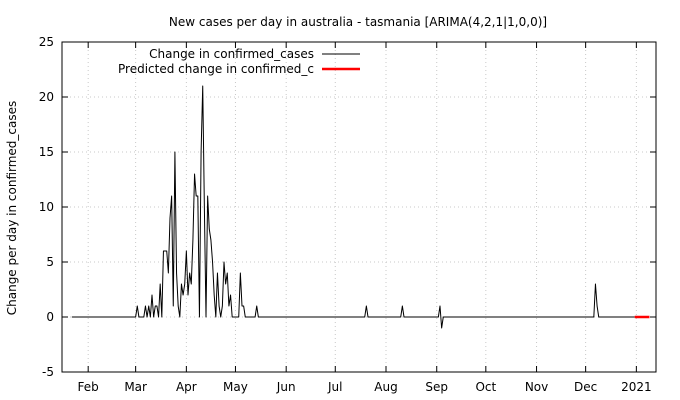  I want to click on y-tick-label: -5, so click(48, 372).